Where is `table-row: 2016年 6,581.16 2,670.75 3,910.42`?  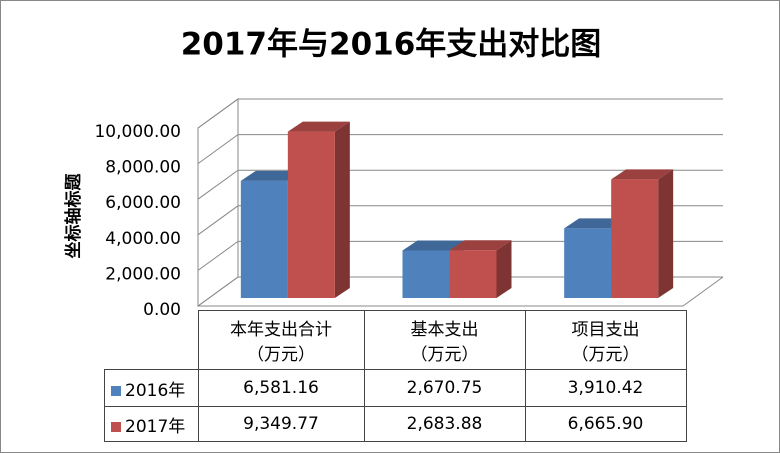 table-row: 2016年 6,581.16 2,670.75 3,910.42 is located at coordinates (395, 388).